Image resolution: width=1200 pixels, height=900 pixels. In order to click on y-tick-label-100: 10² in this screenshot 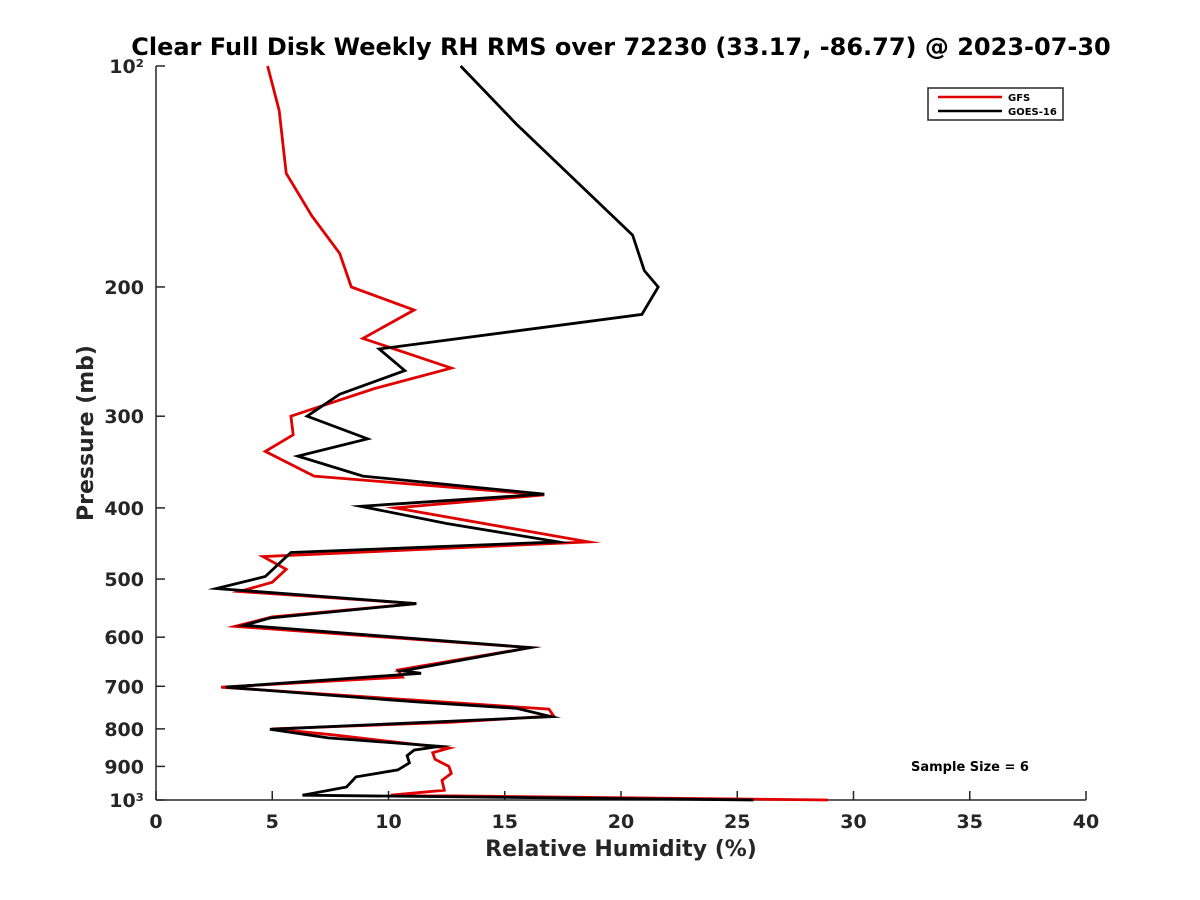, I will do `click(126, 67)`.